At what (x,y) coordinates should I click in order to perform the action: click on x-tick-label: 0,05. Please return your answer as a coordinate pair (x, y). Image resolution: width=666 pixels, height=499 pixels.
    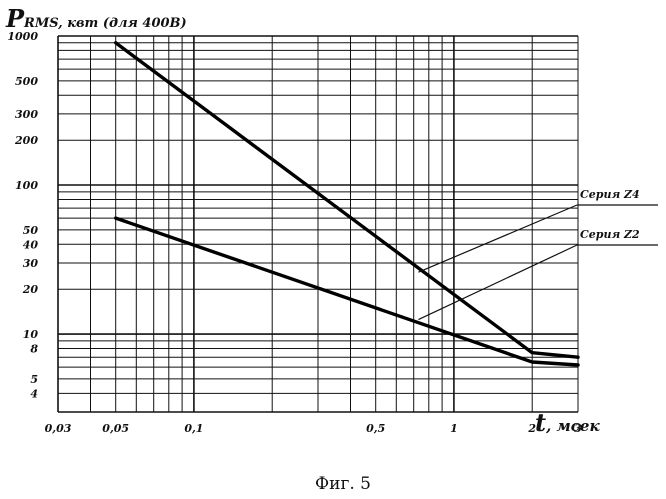
    Looking at the image, I should click on (115, 428).